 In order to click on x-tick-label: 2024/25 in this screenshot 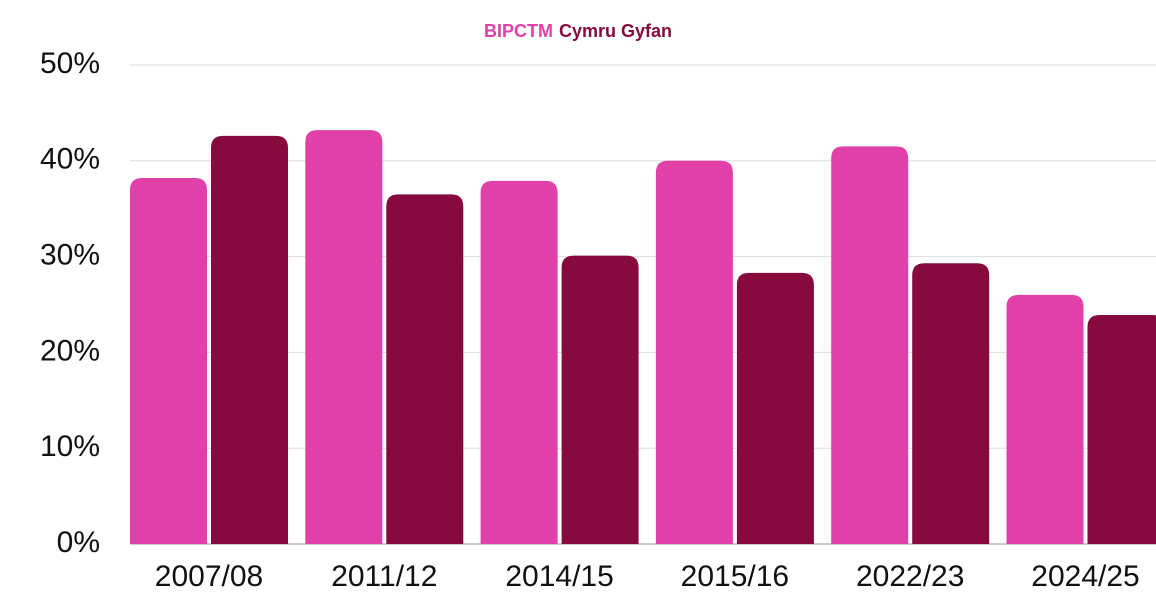, I will do `click(1085, 576)`.